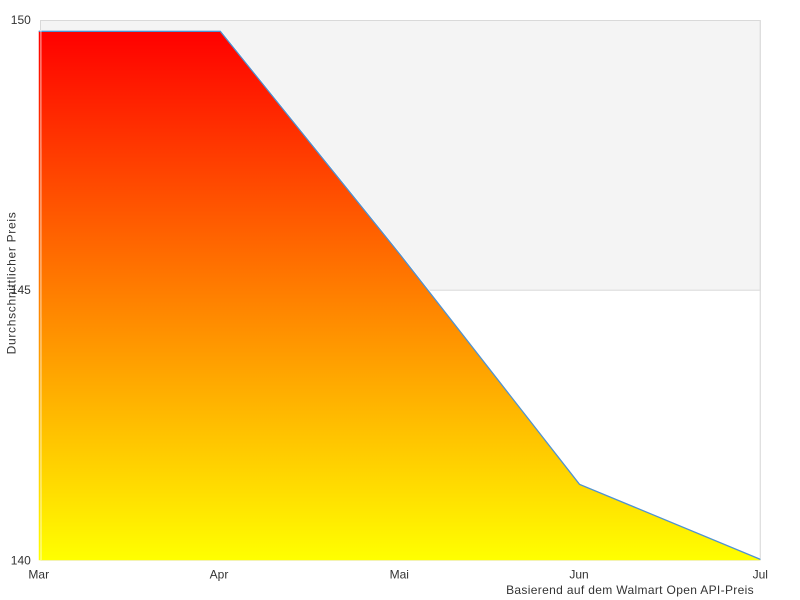 Image resolution: width=800 pixels, height=600 pixels. I want to click on svg-text: Mai, so click(399, 574).